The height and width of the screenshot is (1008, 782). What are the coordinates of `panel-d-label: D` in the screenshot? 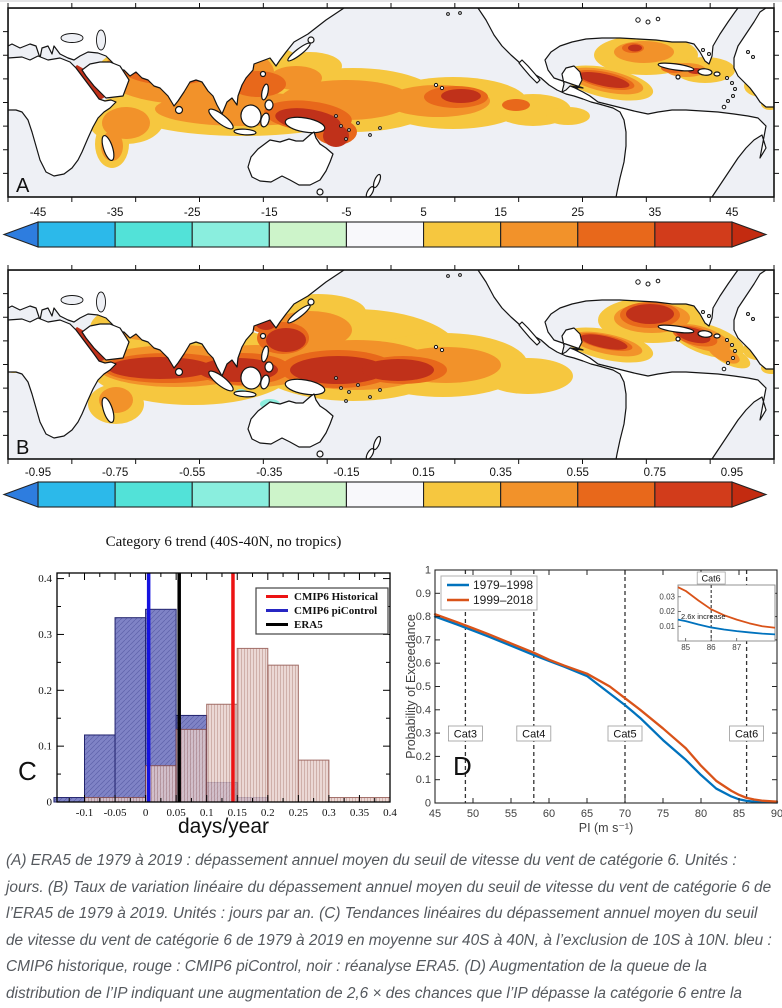 It's located at (462, 766).